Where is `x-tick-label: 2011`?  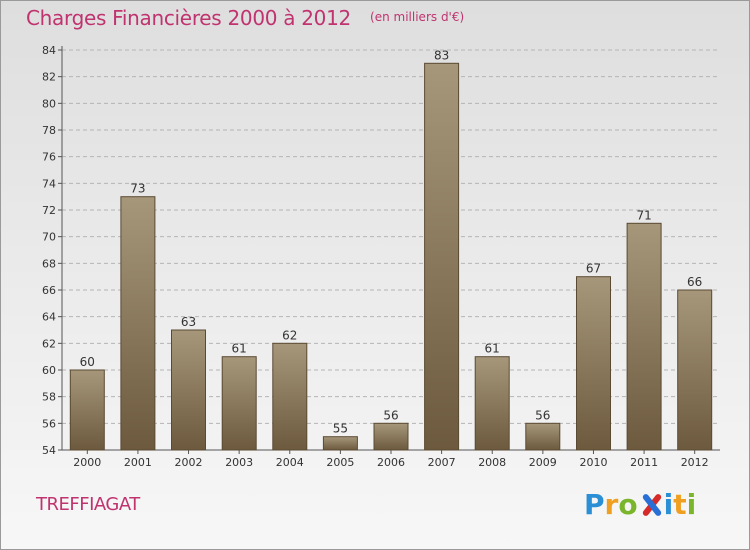 x-tick-label: 2011 is located at coordinates (644, 462).